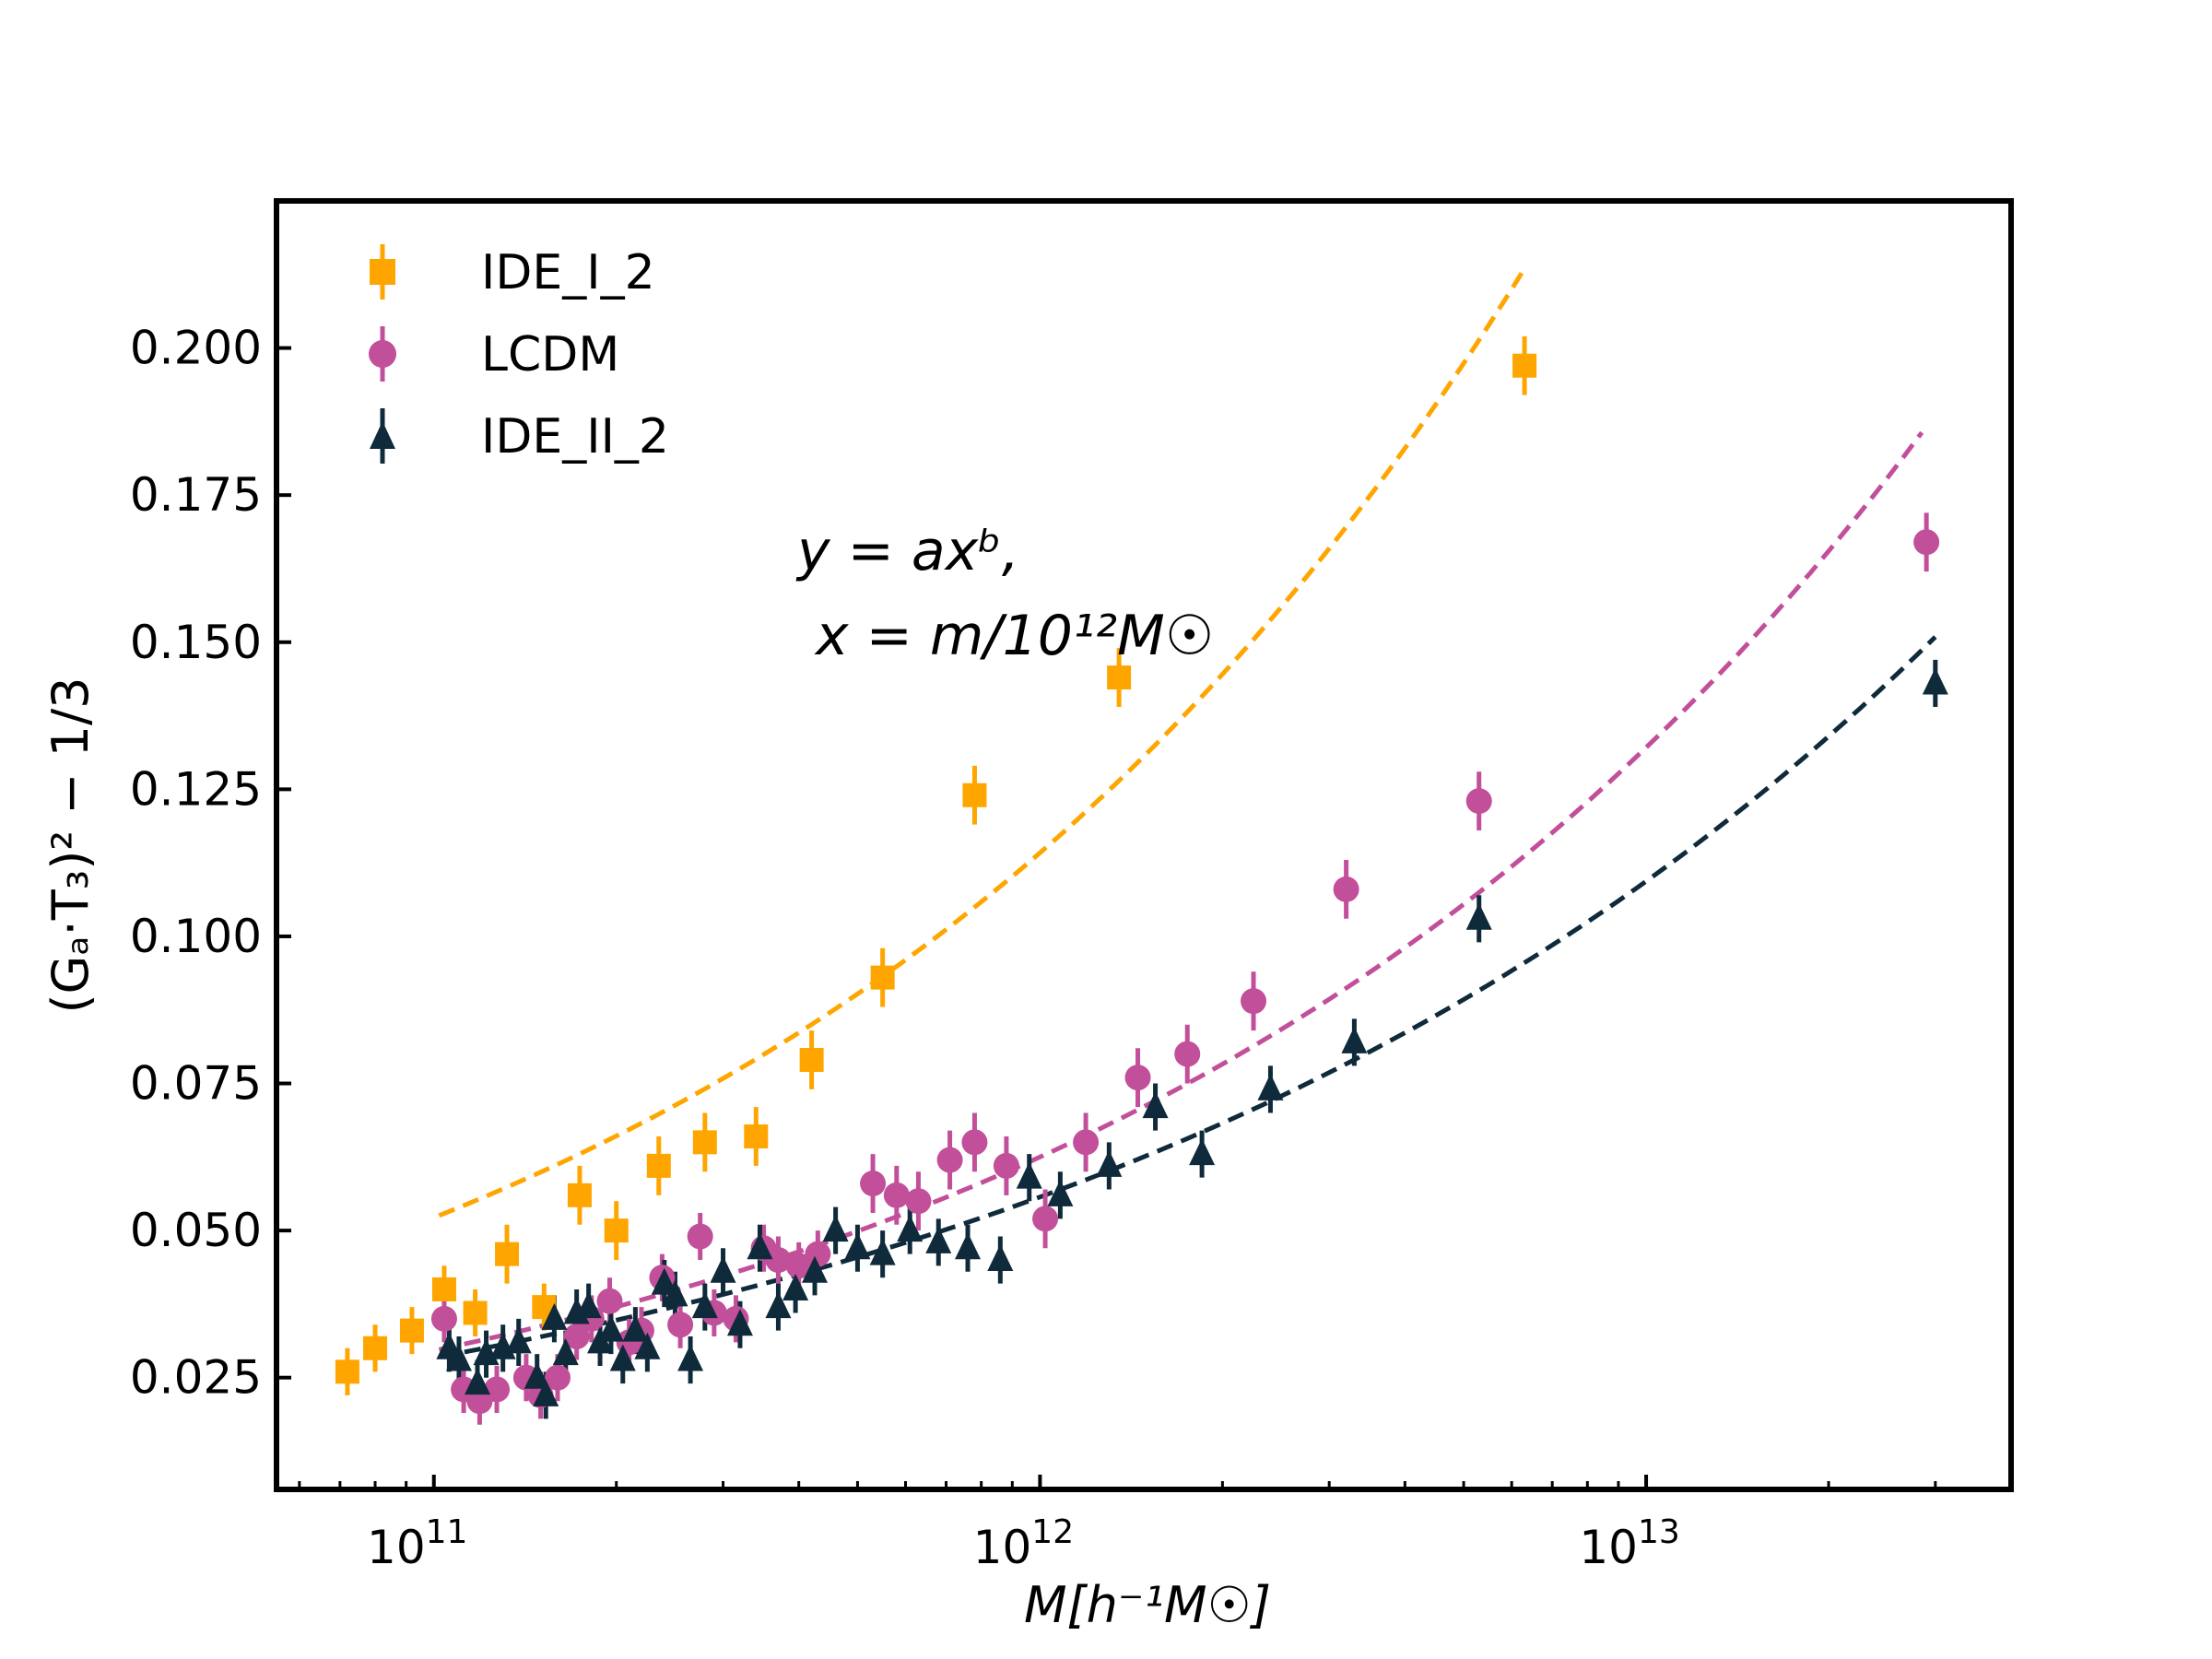 The height and width of the screenshot is (1659, 2212). I want to click on y-tick-label: 0.075, so click(196, 1084).